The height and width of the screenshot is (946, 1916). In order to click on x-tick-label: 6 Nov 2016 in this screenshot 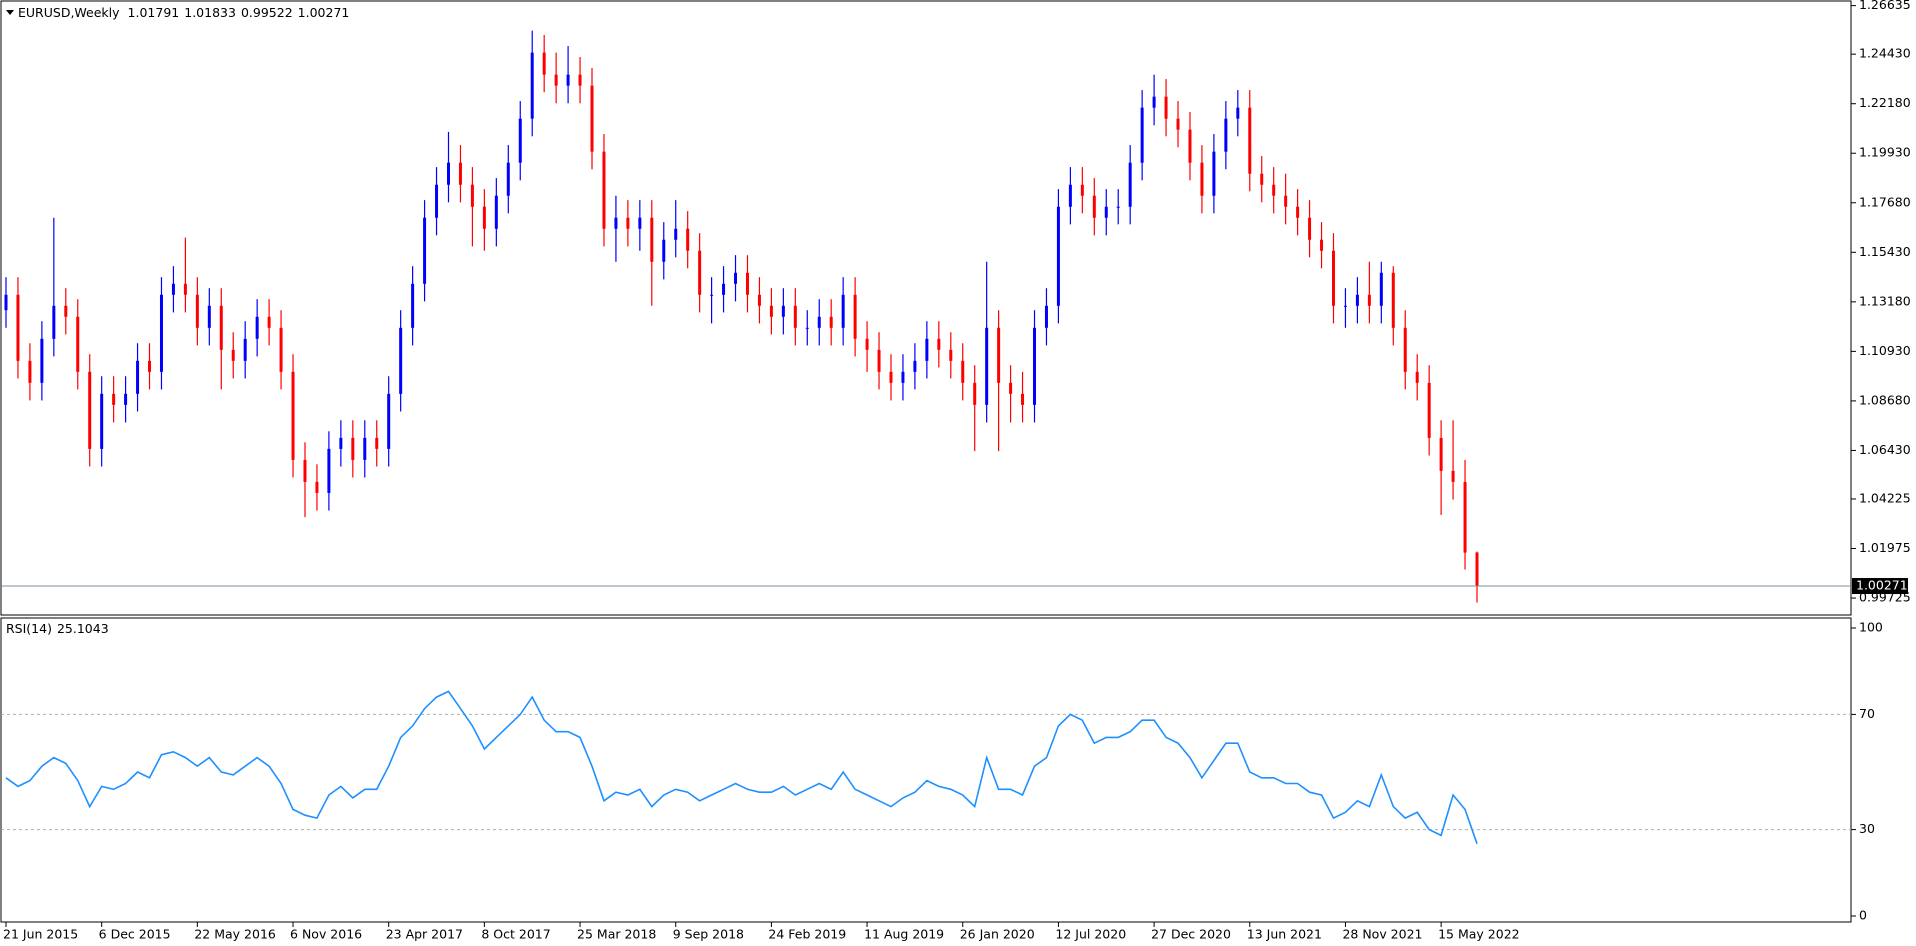, I will do `click(326, 934)`.